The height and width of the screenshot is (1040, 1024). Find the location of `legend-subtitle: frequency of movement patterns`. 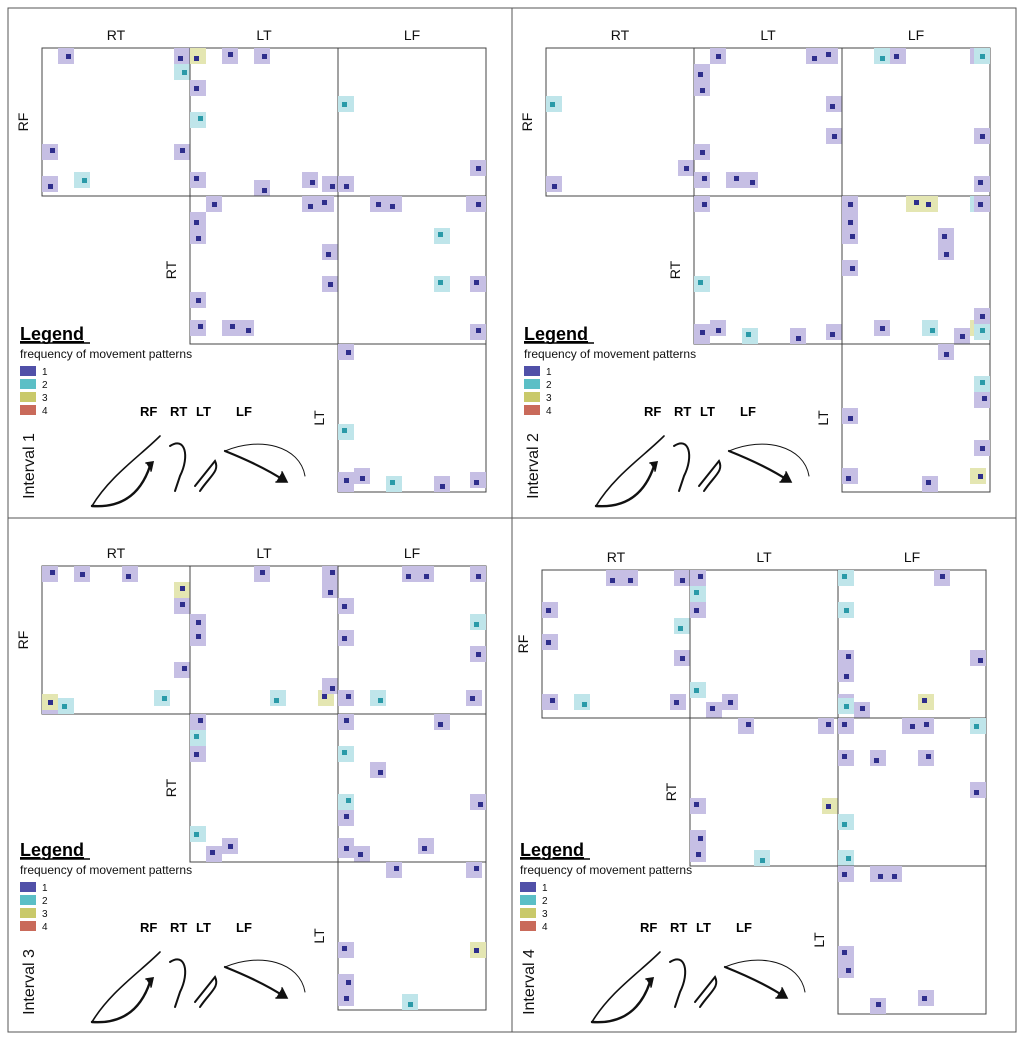

legend-subtitle: frequency of movement patterns is located at coordinates (606, 870).